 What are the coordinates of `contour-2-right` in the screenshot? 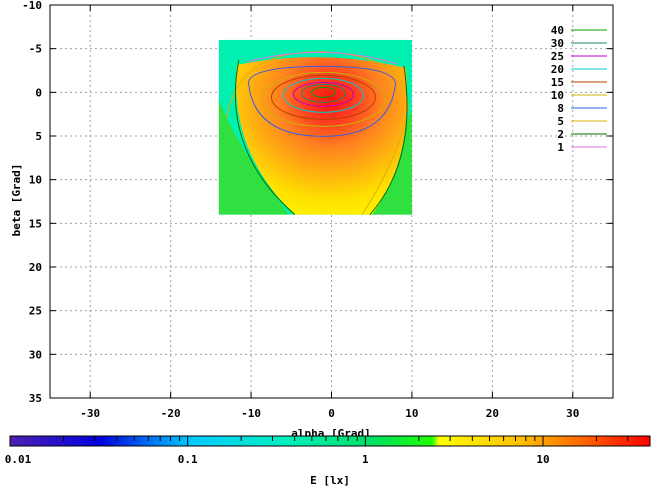 It's located at (388, 140).